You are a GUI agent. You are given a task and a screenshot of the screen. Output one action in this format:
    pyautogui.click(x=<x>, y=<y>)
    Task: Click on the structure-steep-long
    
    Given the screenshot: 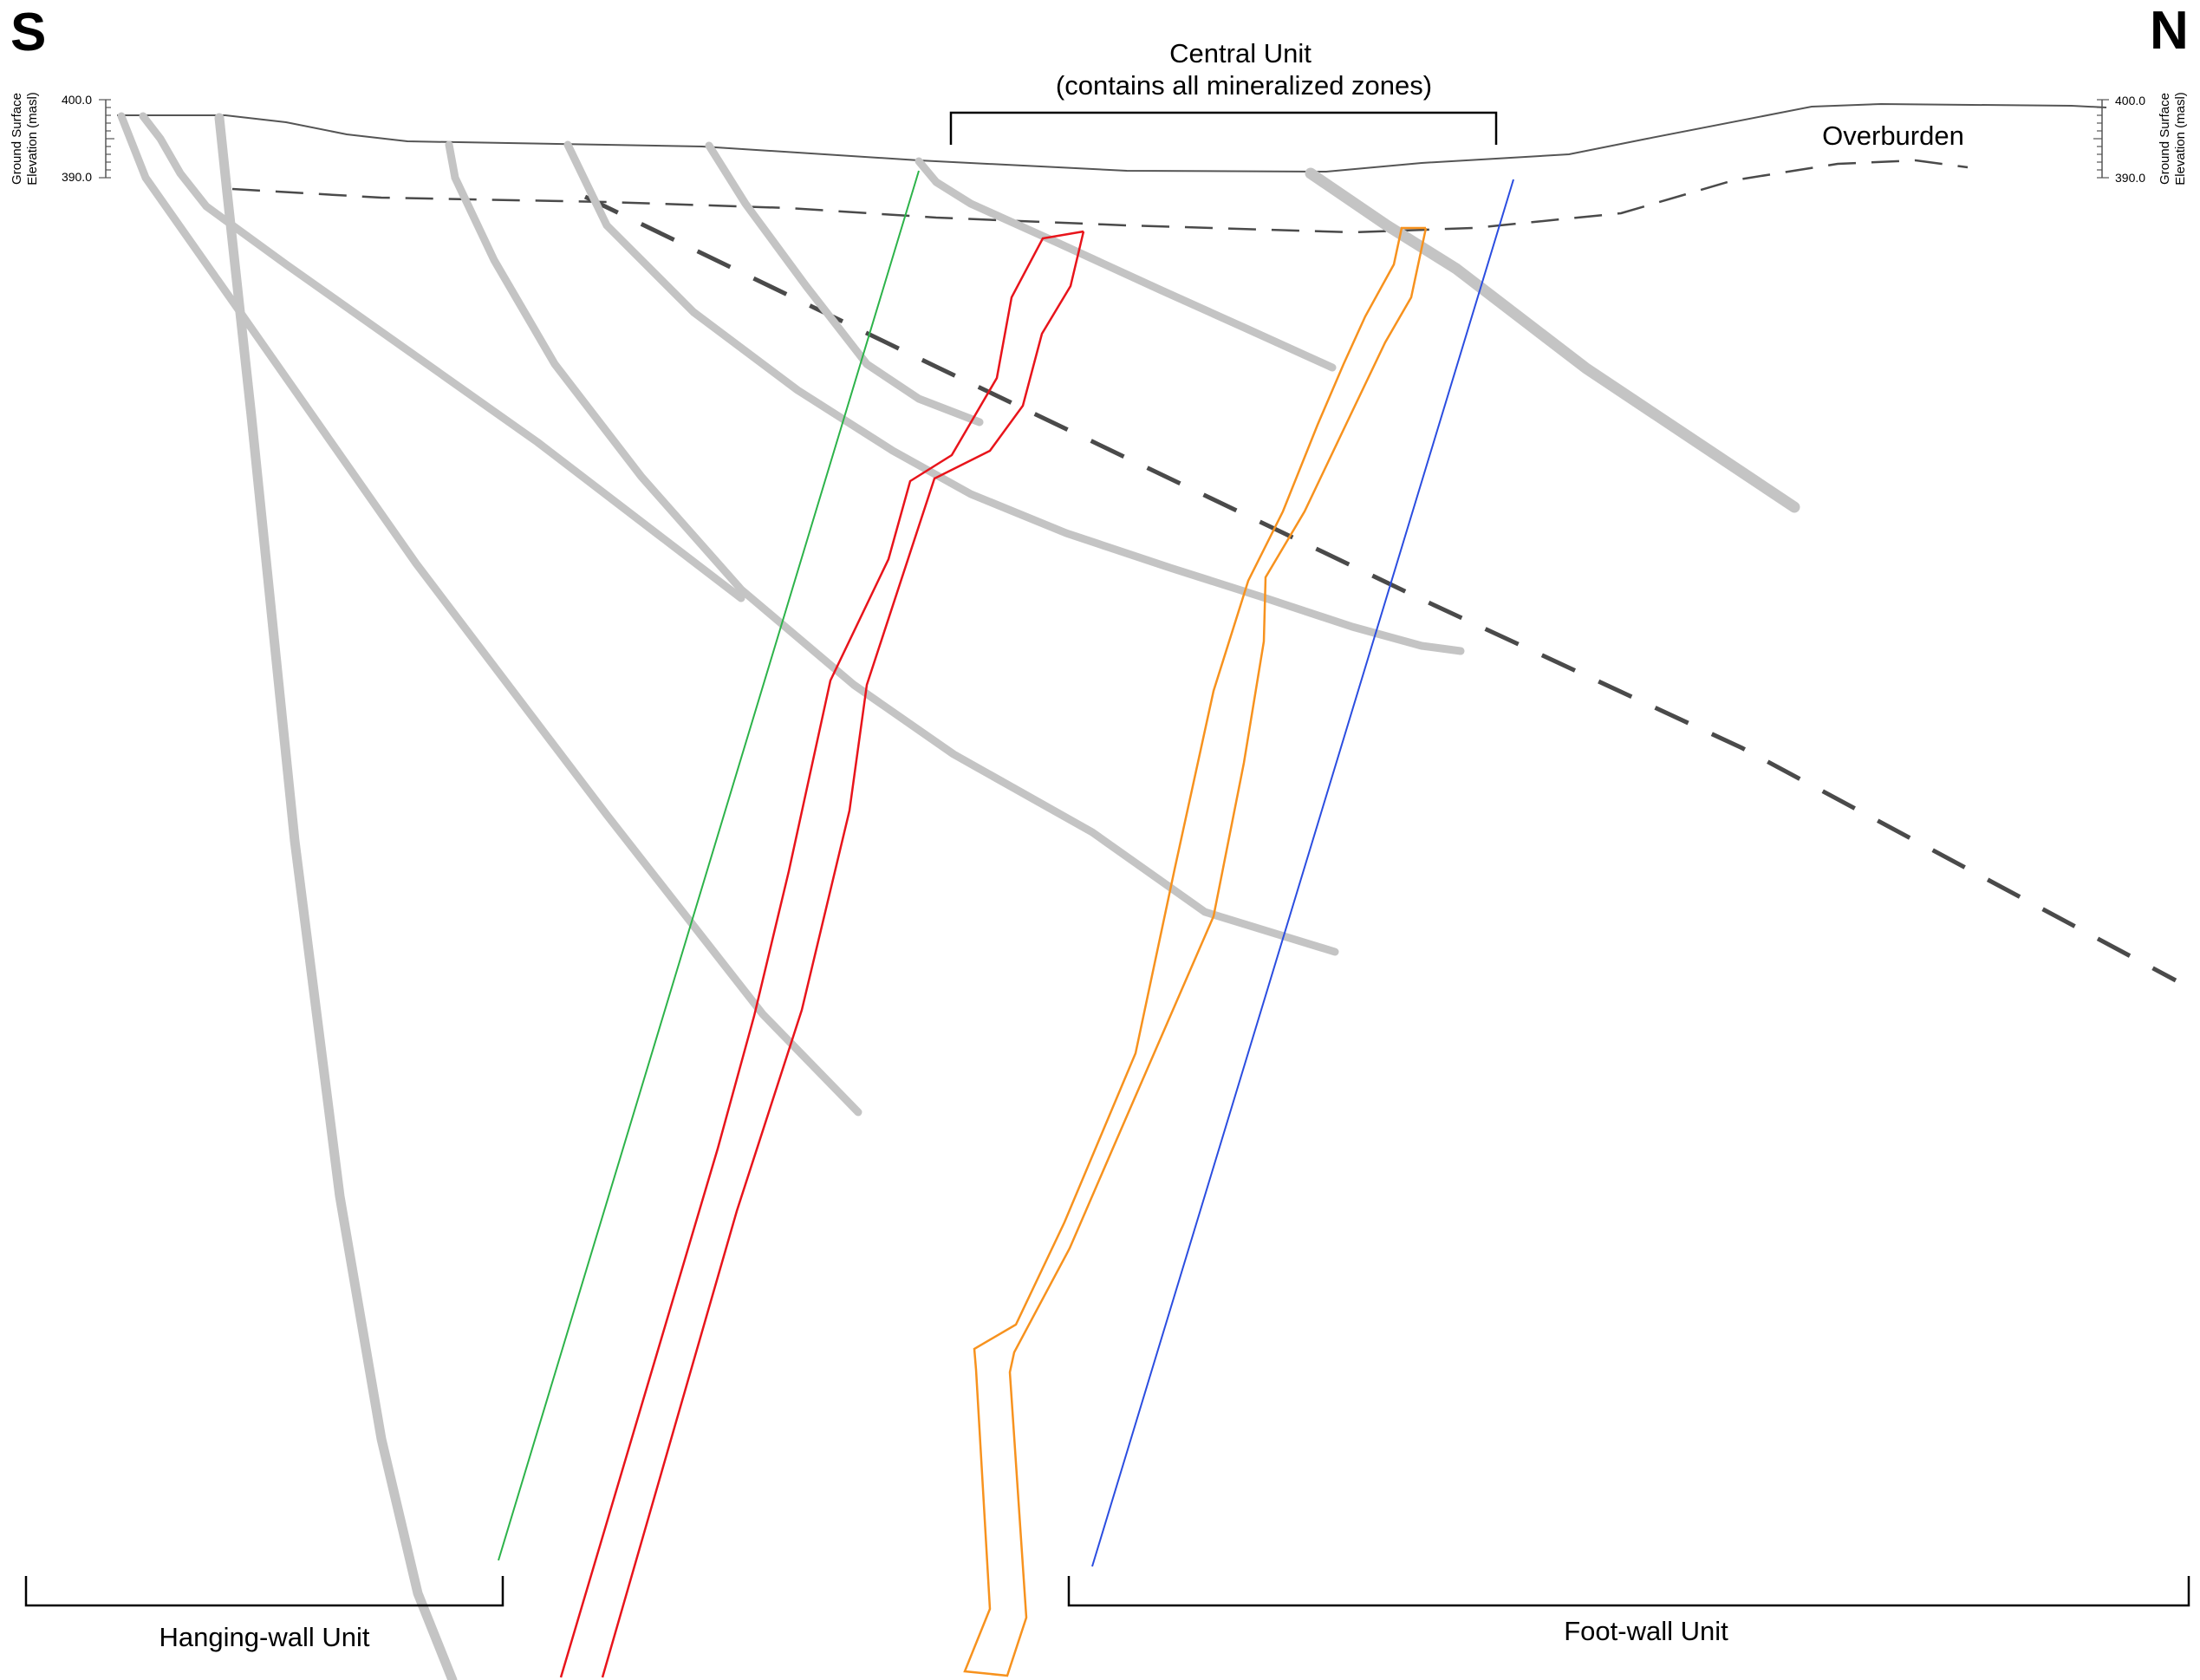 What is the action you would take?
    pyautogui.click(x=336, y=896)
    